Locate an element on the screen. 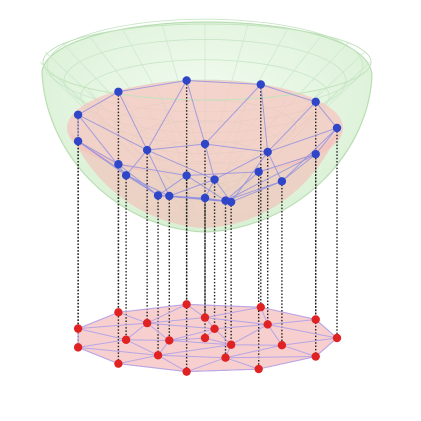 The image size is (421, 421). upper-node-p15 is located at coordinates (126, 175).